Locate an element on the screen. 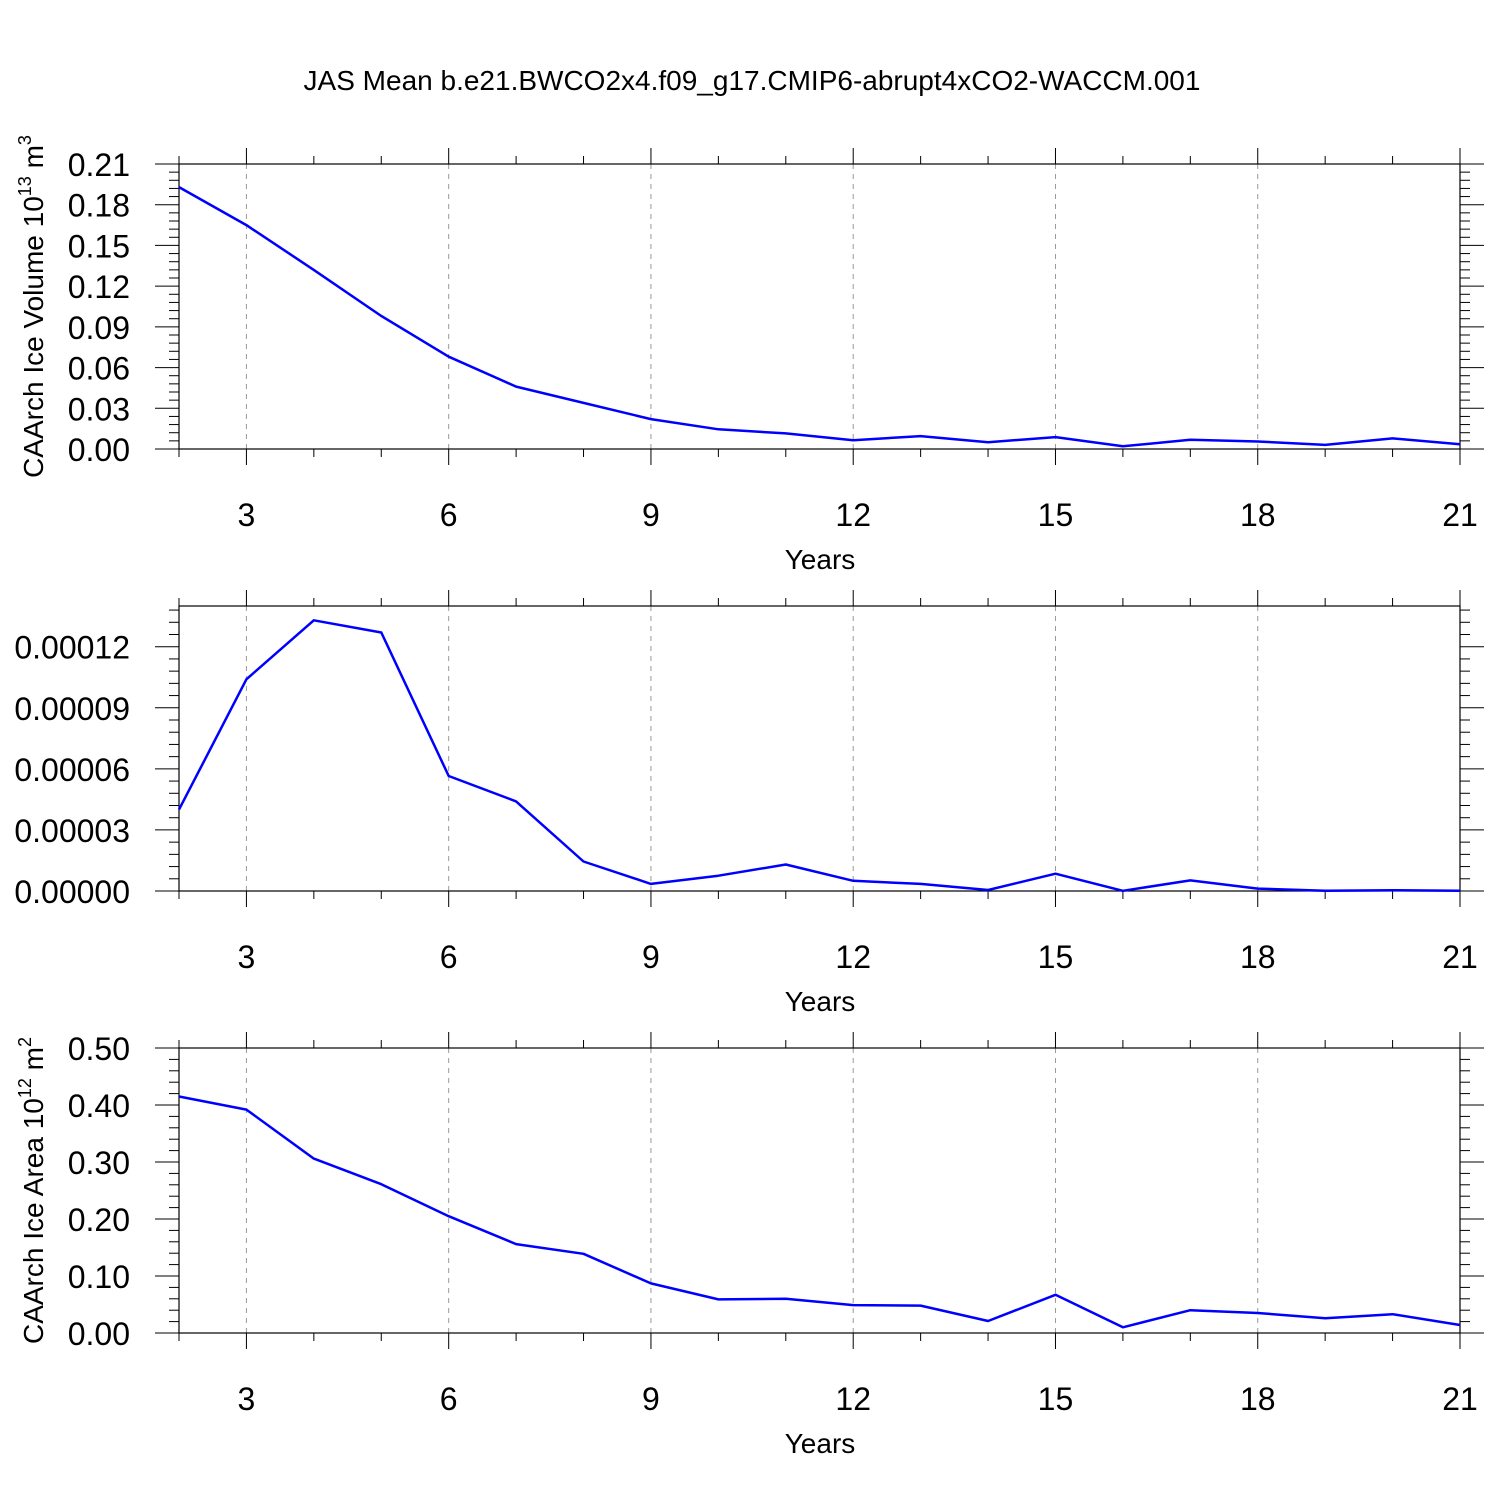  y-tick-label: 0.10 is located at coordinates (99, 1277).